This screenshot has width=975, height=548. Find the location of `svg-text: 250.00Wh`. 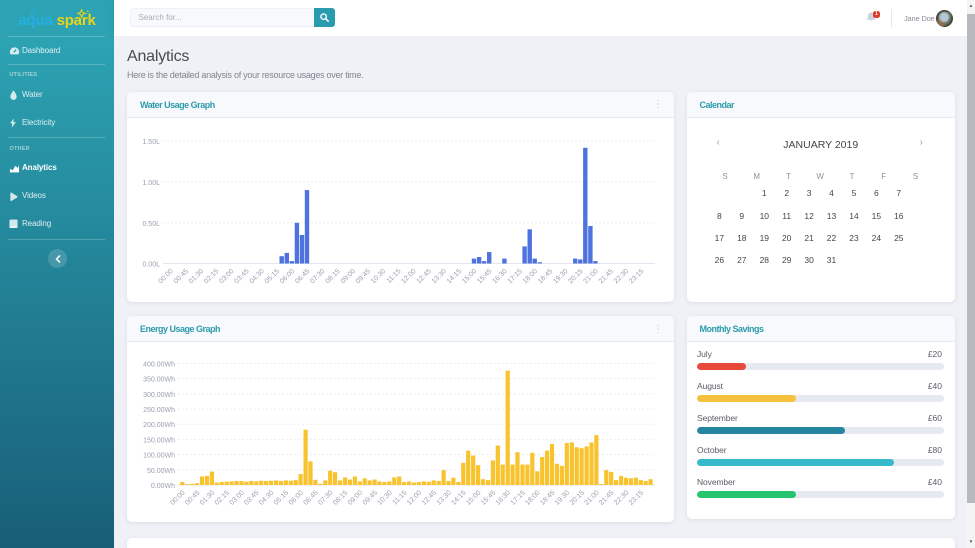

svg-text: 250.00Wh is located at coordinates (159, 410).